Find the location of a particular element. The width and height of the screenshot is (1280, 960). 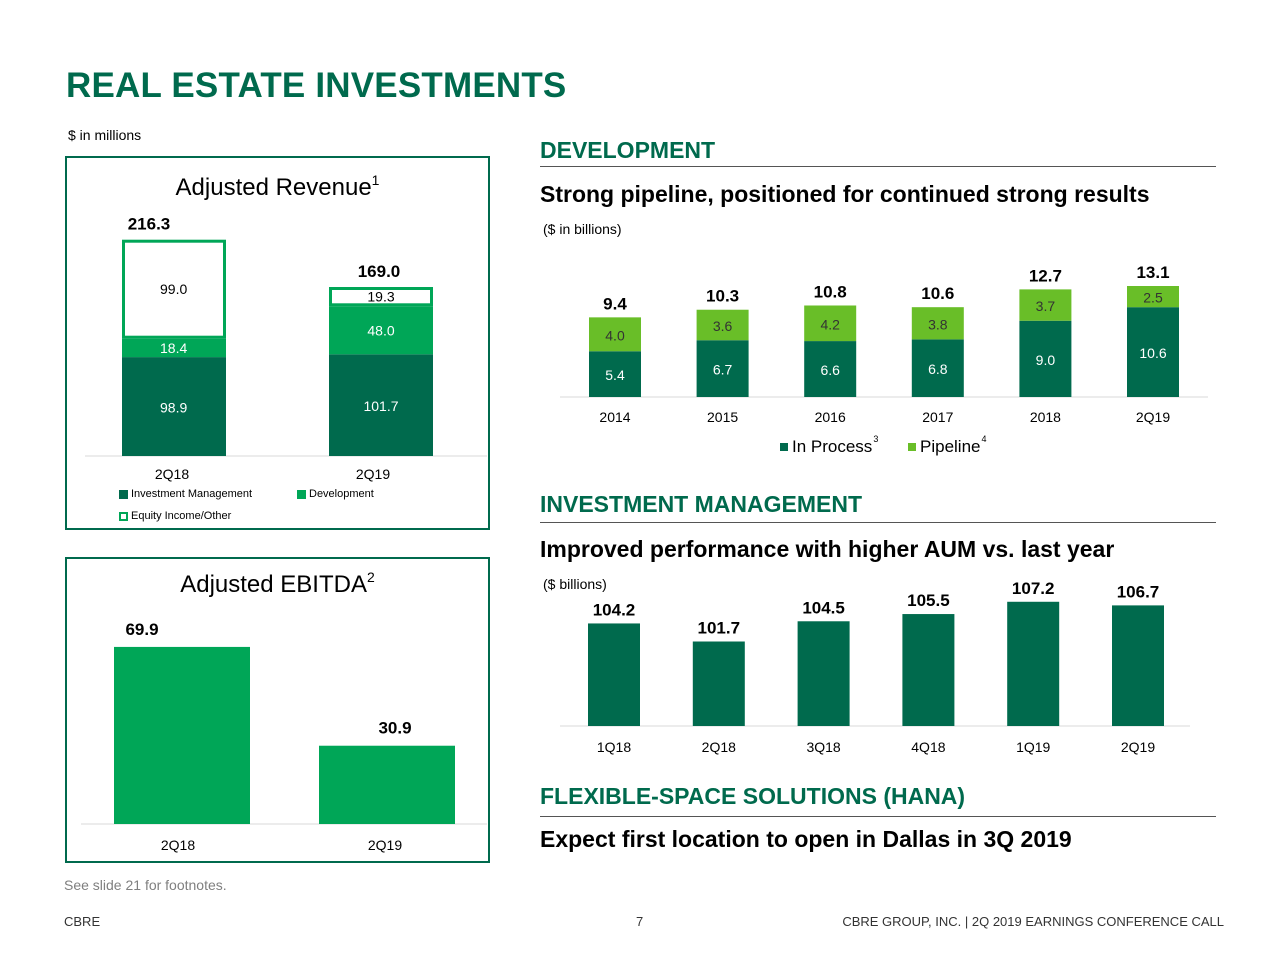

revenue-value-label: 48.0 is located at coordinates (380, 330).